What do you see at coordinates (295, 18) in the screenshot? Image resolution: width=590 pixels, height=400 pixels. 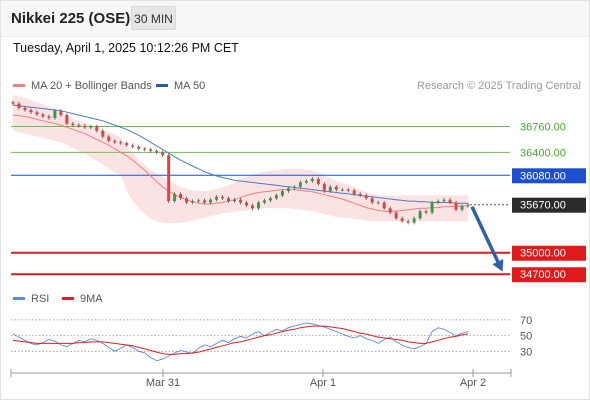 I see `header-bar` at bounding box center [295, 18].